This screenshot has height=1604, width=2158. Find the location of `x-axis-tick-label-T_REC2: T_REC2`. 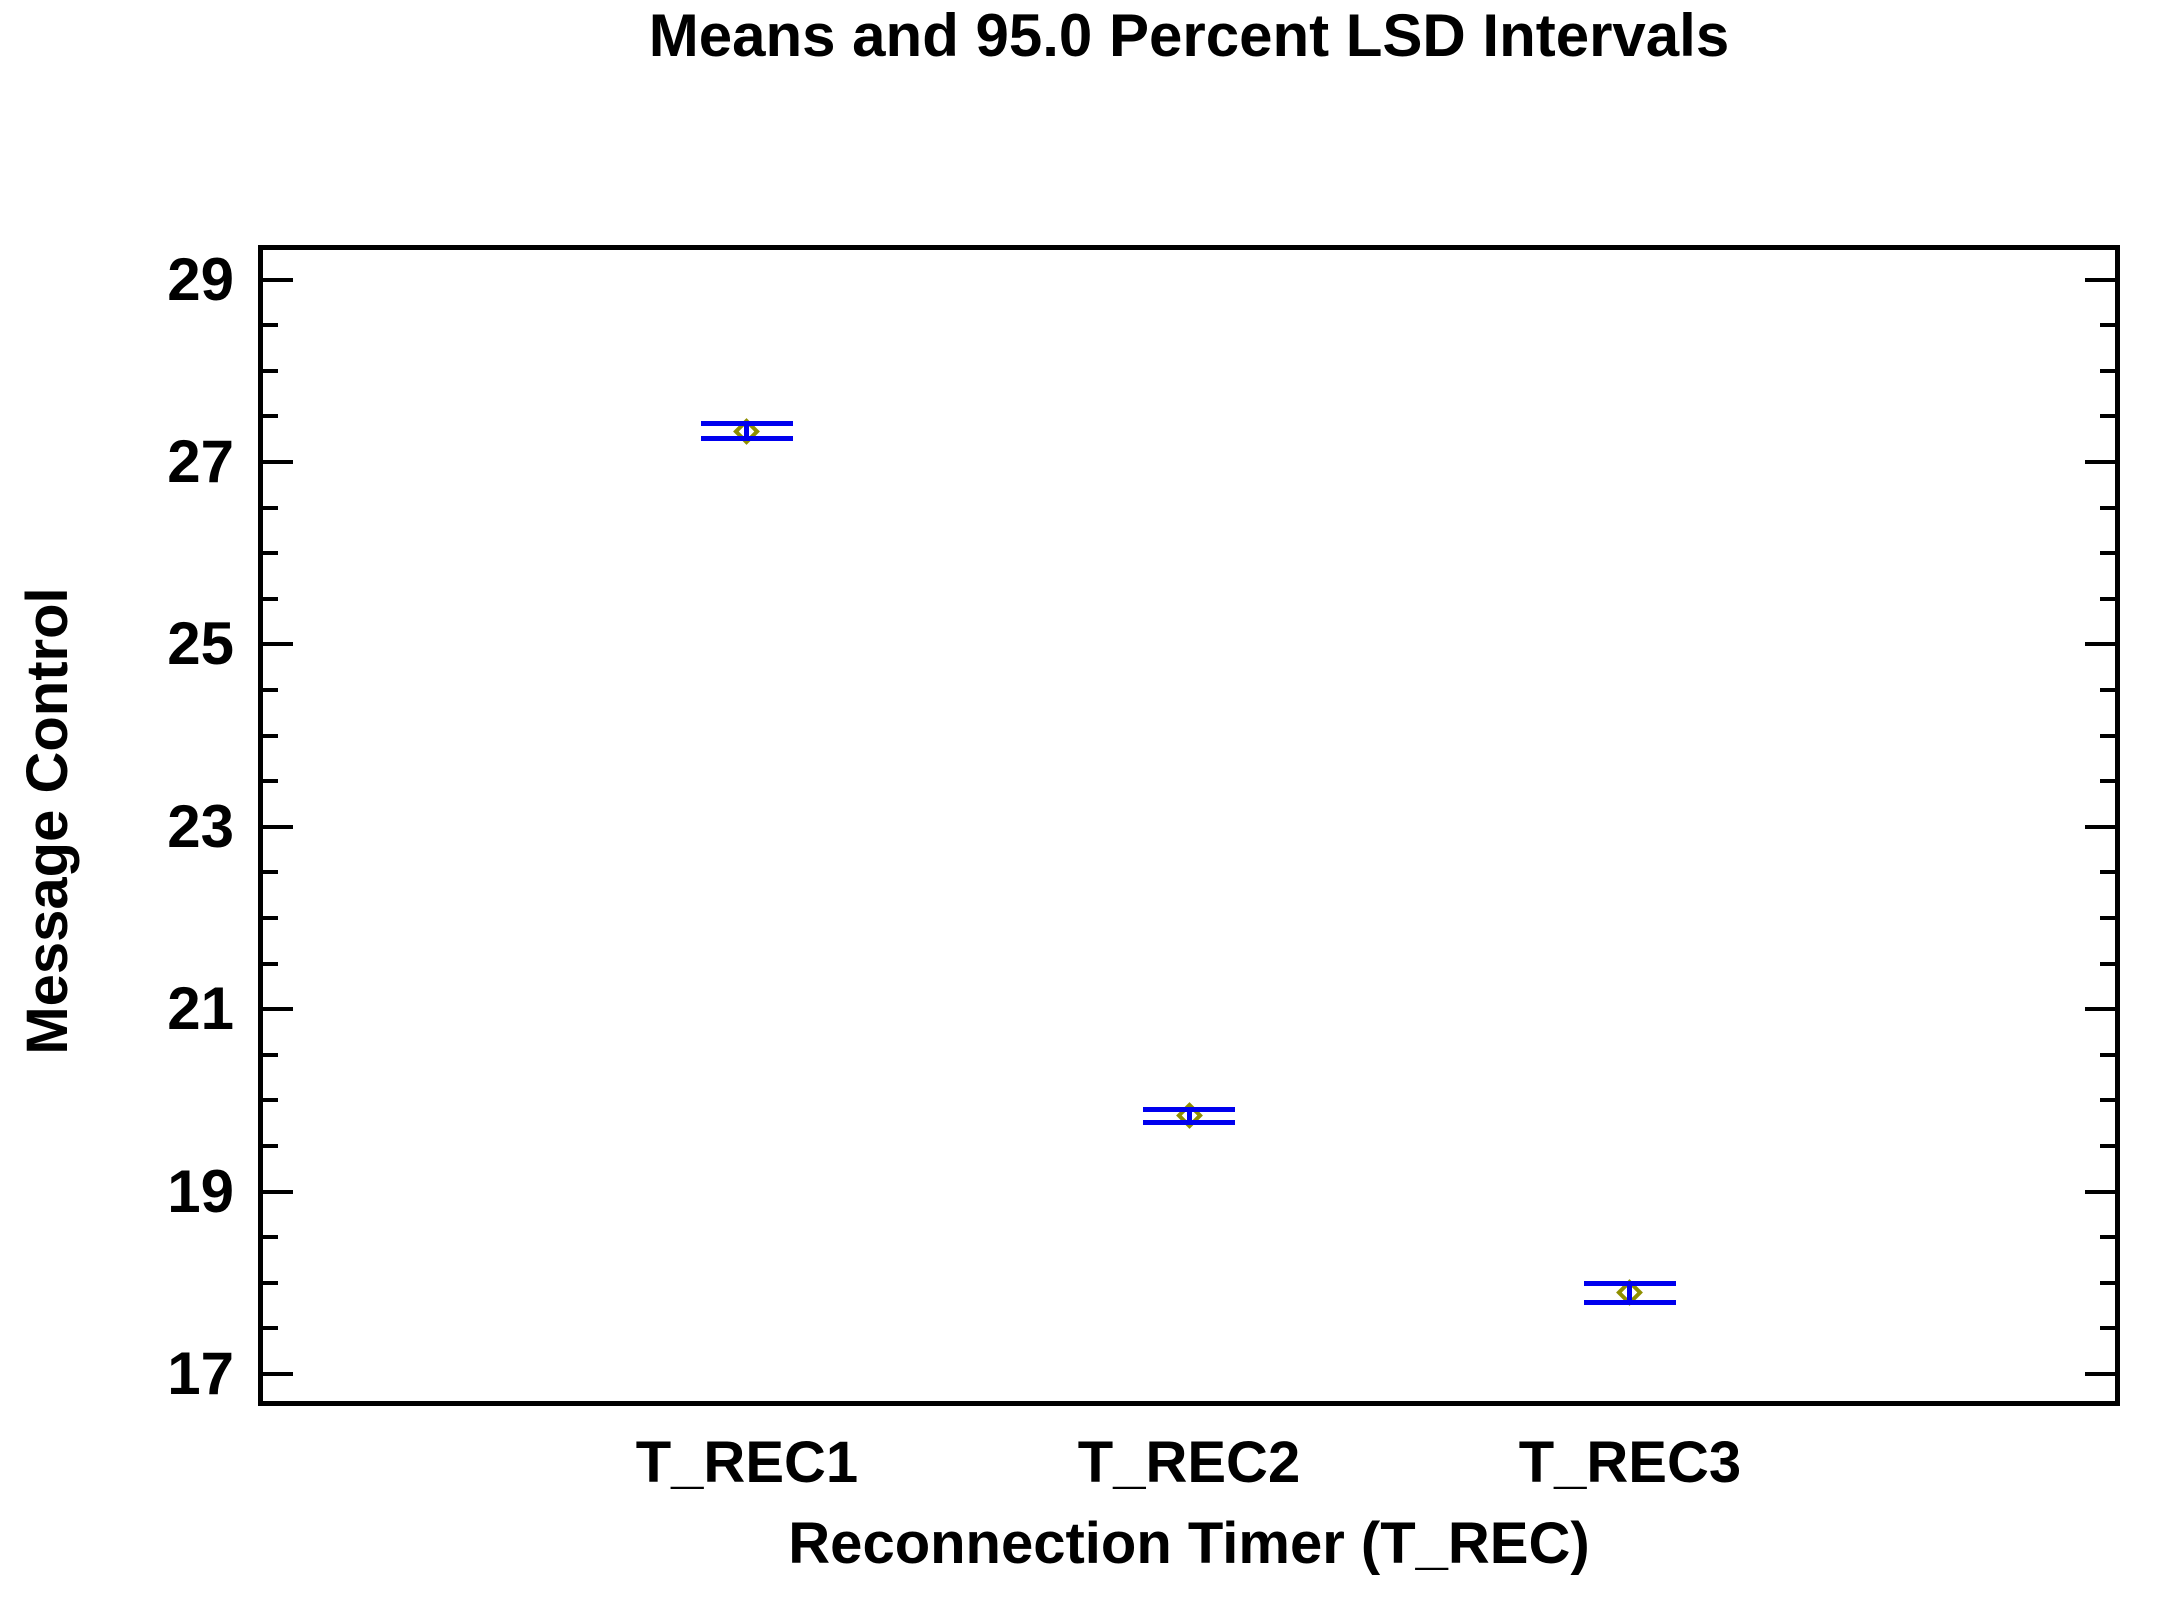

x-axis-tick-label-T_REC2: T_REC2 is located at coordinates (1189, 1462).